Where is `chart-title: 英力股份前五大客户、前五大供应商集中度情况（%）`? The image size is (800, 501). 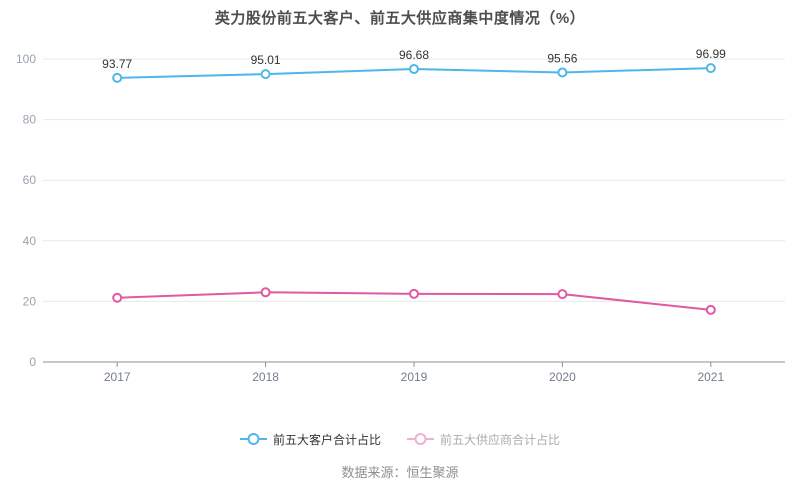
chart-title: 英力股份前五大客户、前五大供应商集中度情况（%） is located at coordinates (400, 18).